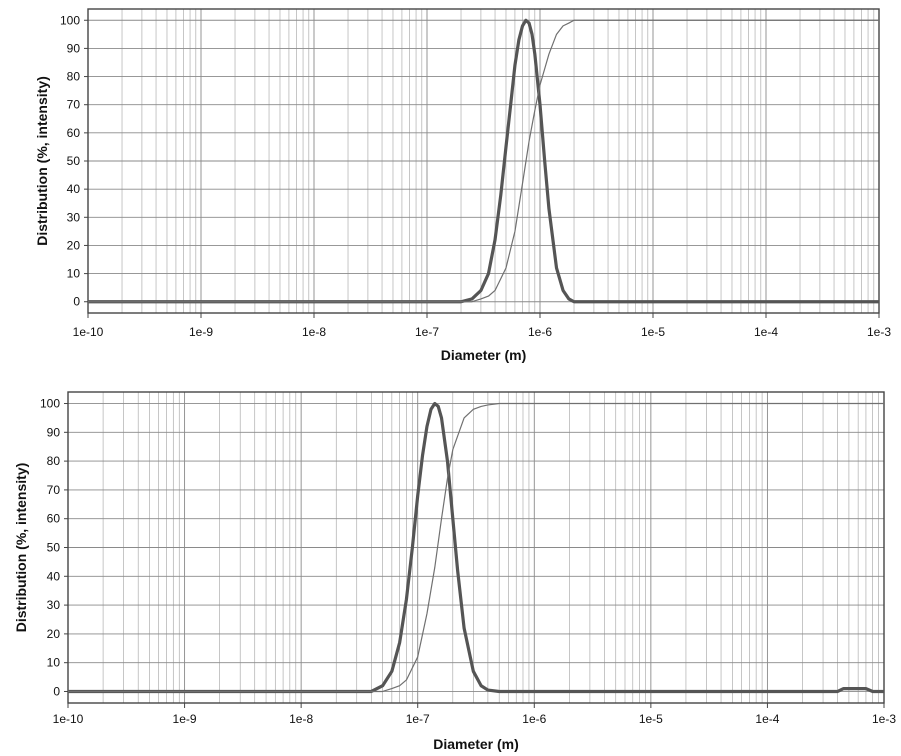 Image resolution: width=901 pixels, height=756 pixels. What do you see at coordinates (884, 719) in the screenshot?
I see `chart-bottom-x-tick-label: 1e-3` at bounding box center [884, 719].